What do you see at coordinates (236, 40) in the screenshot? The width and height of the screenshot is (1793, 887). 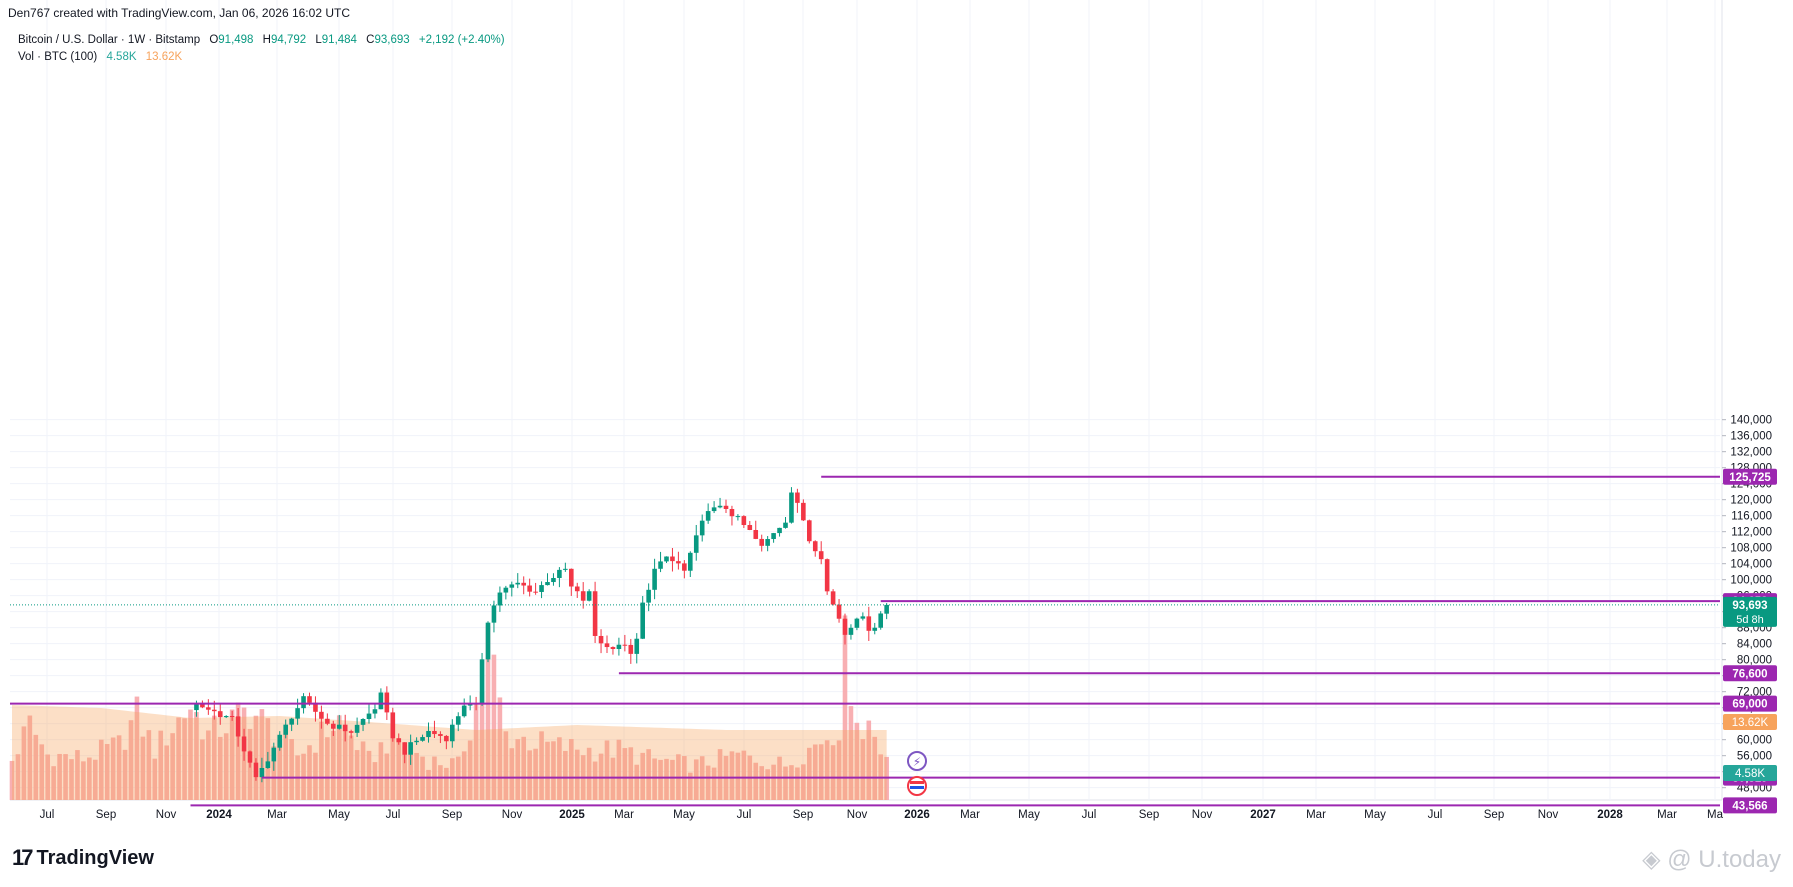 I see `open-value: 91,498` at bounding box center [236, 40].